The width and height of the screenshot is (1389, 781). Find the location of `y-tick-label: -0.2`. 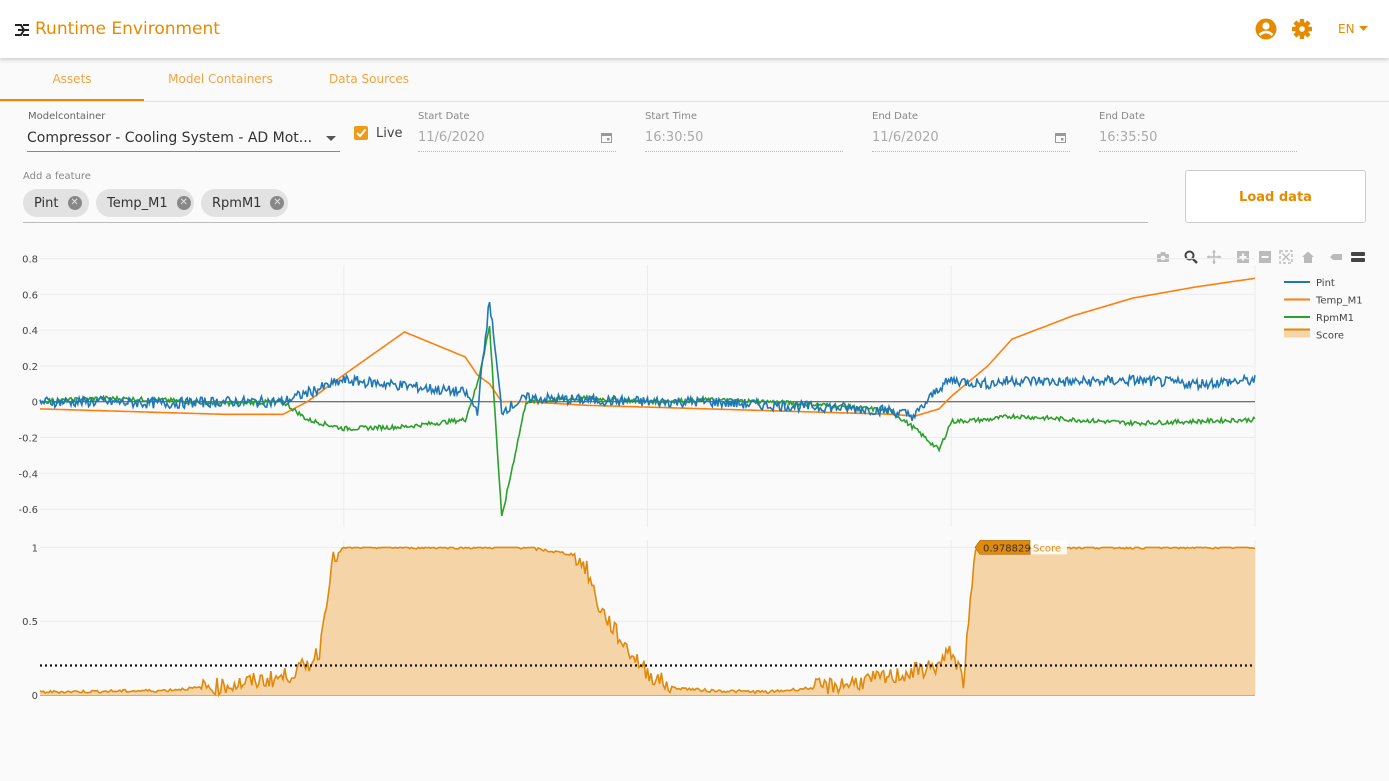

y-tick-label: -0.2 is located at coordinates (28, 439).